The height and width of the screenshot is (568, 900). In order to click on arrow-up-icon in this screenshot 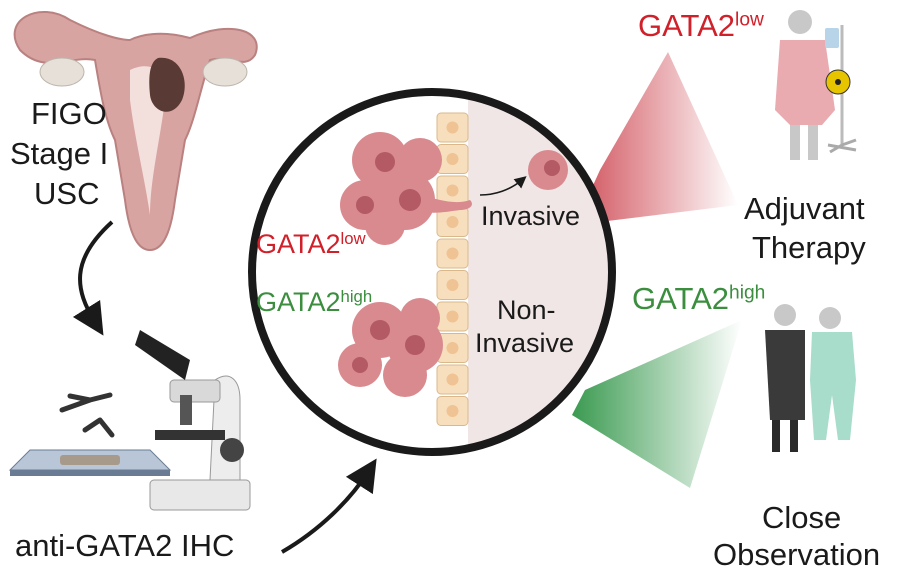, I will do `click(328, 506)`.